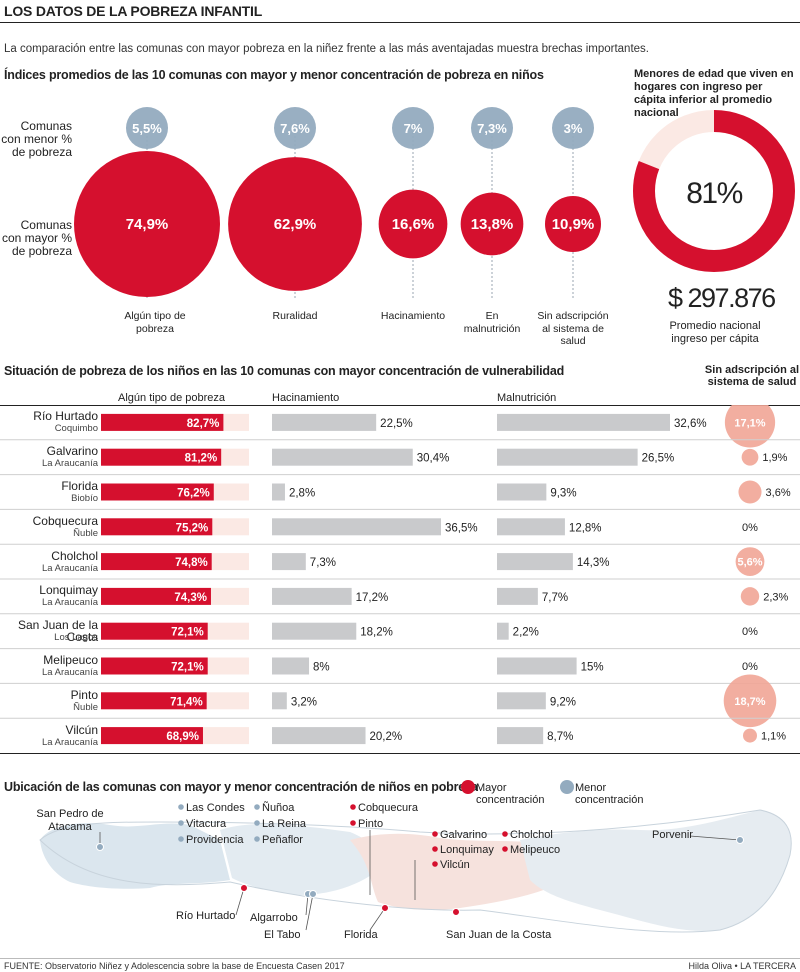 The image size is (800, 972). I want to click on bar-hacinamiento-label: 3,2%, so click(304, 702).